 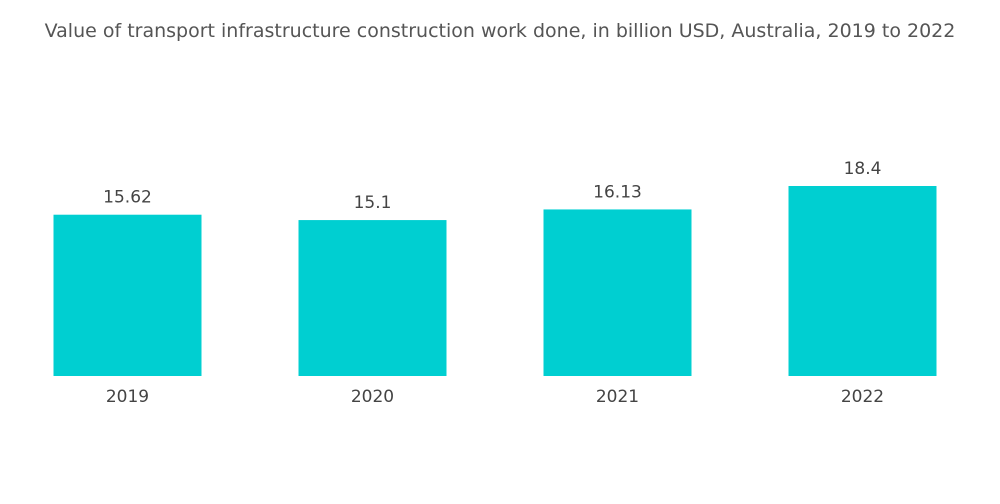 What do you see at coordinates (862, 397) in the screenshot?
I see `x-tick-label: 2022` at bounding box center [862, 397].